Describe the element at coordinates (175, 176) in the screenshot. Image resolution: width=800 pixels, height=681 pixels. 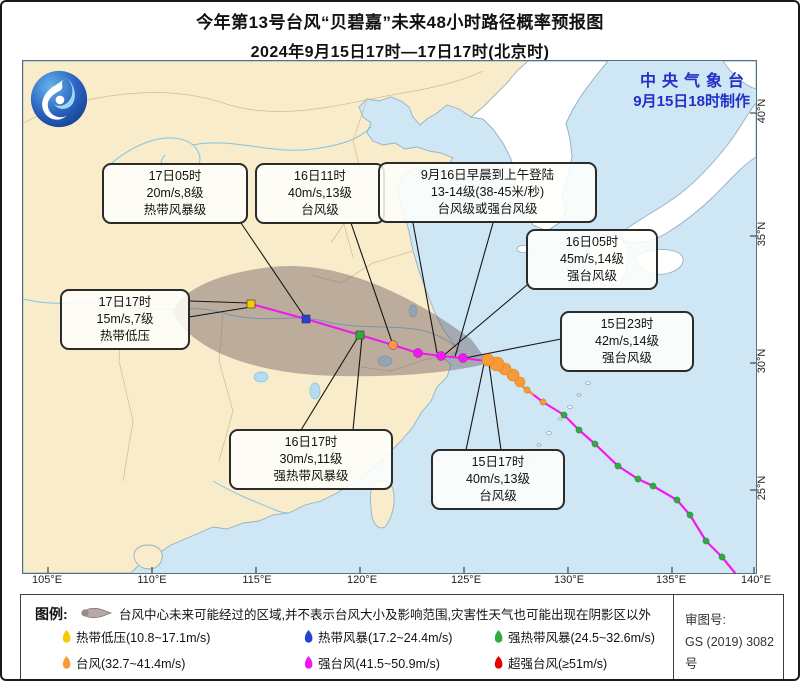
I see `callout-time: 17日05时` at that location.